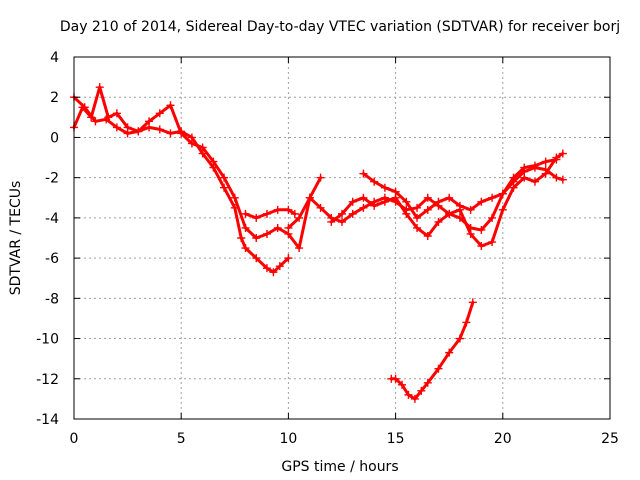  Describe the element at coordinates (503, 439) in the screenshot. I see `x-tick-label: 20` at that location.